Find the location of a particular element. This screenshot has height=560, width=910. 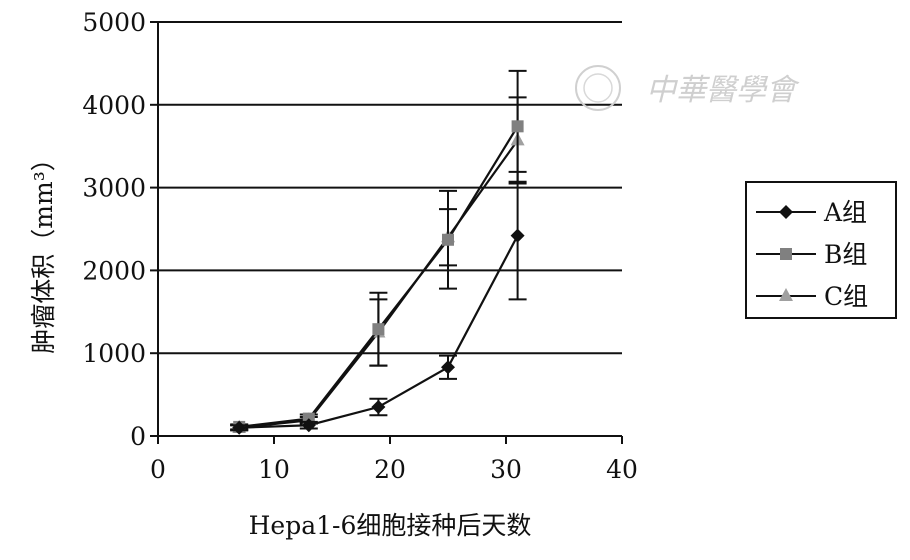

y-tick-label-0: 0 is located at coordinates (138, 436).